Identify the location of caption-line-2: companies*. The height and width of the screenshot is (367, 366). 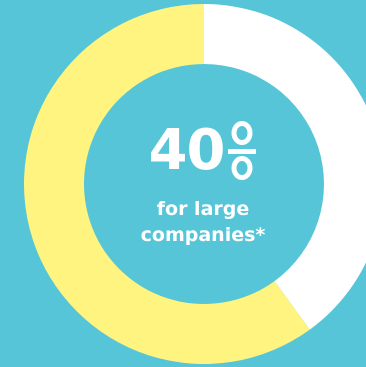
(203, 235).